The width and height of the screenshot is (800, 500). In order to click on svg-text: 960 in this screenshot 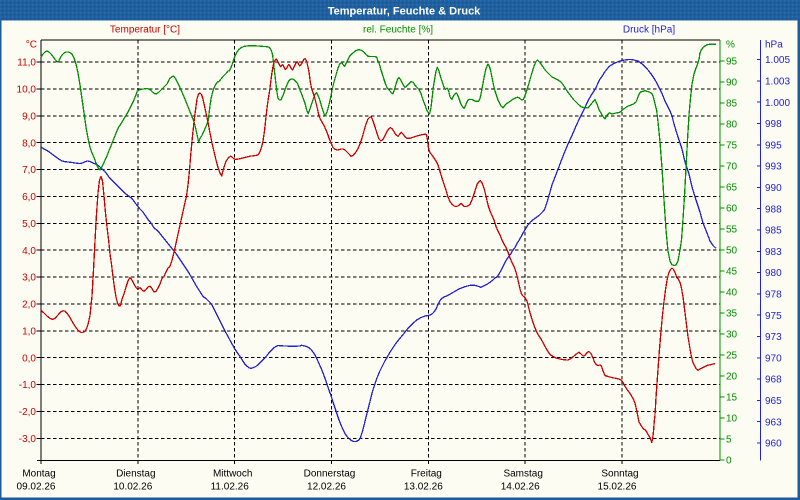, I will do `click(773, 444)`.